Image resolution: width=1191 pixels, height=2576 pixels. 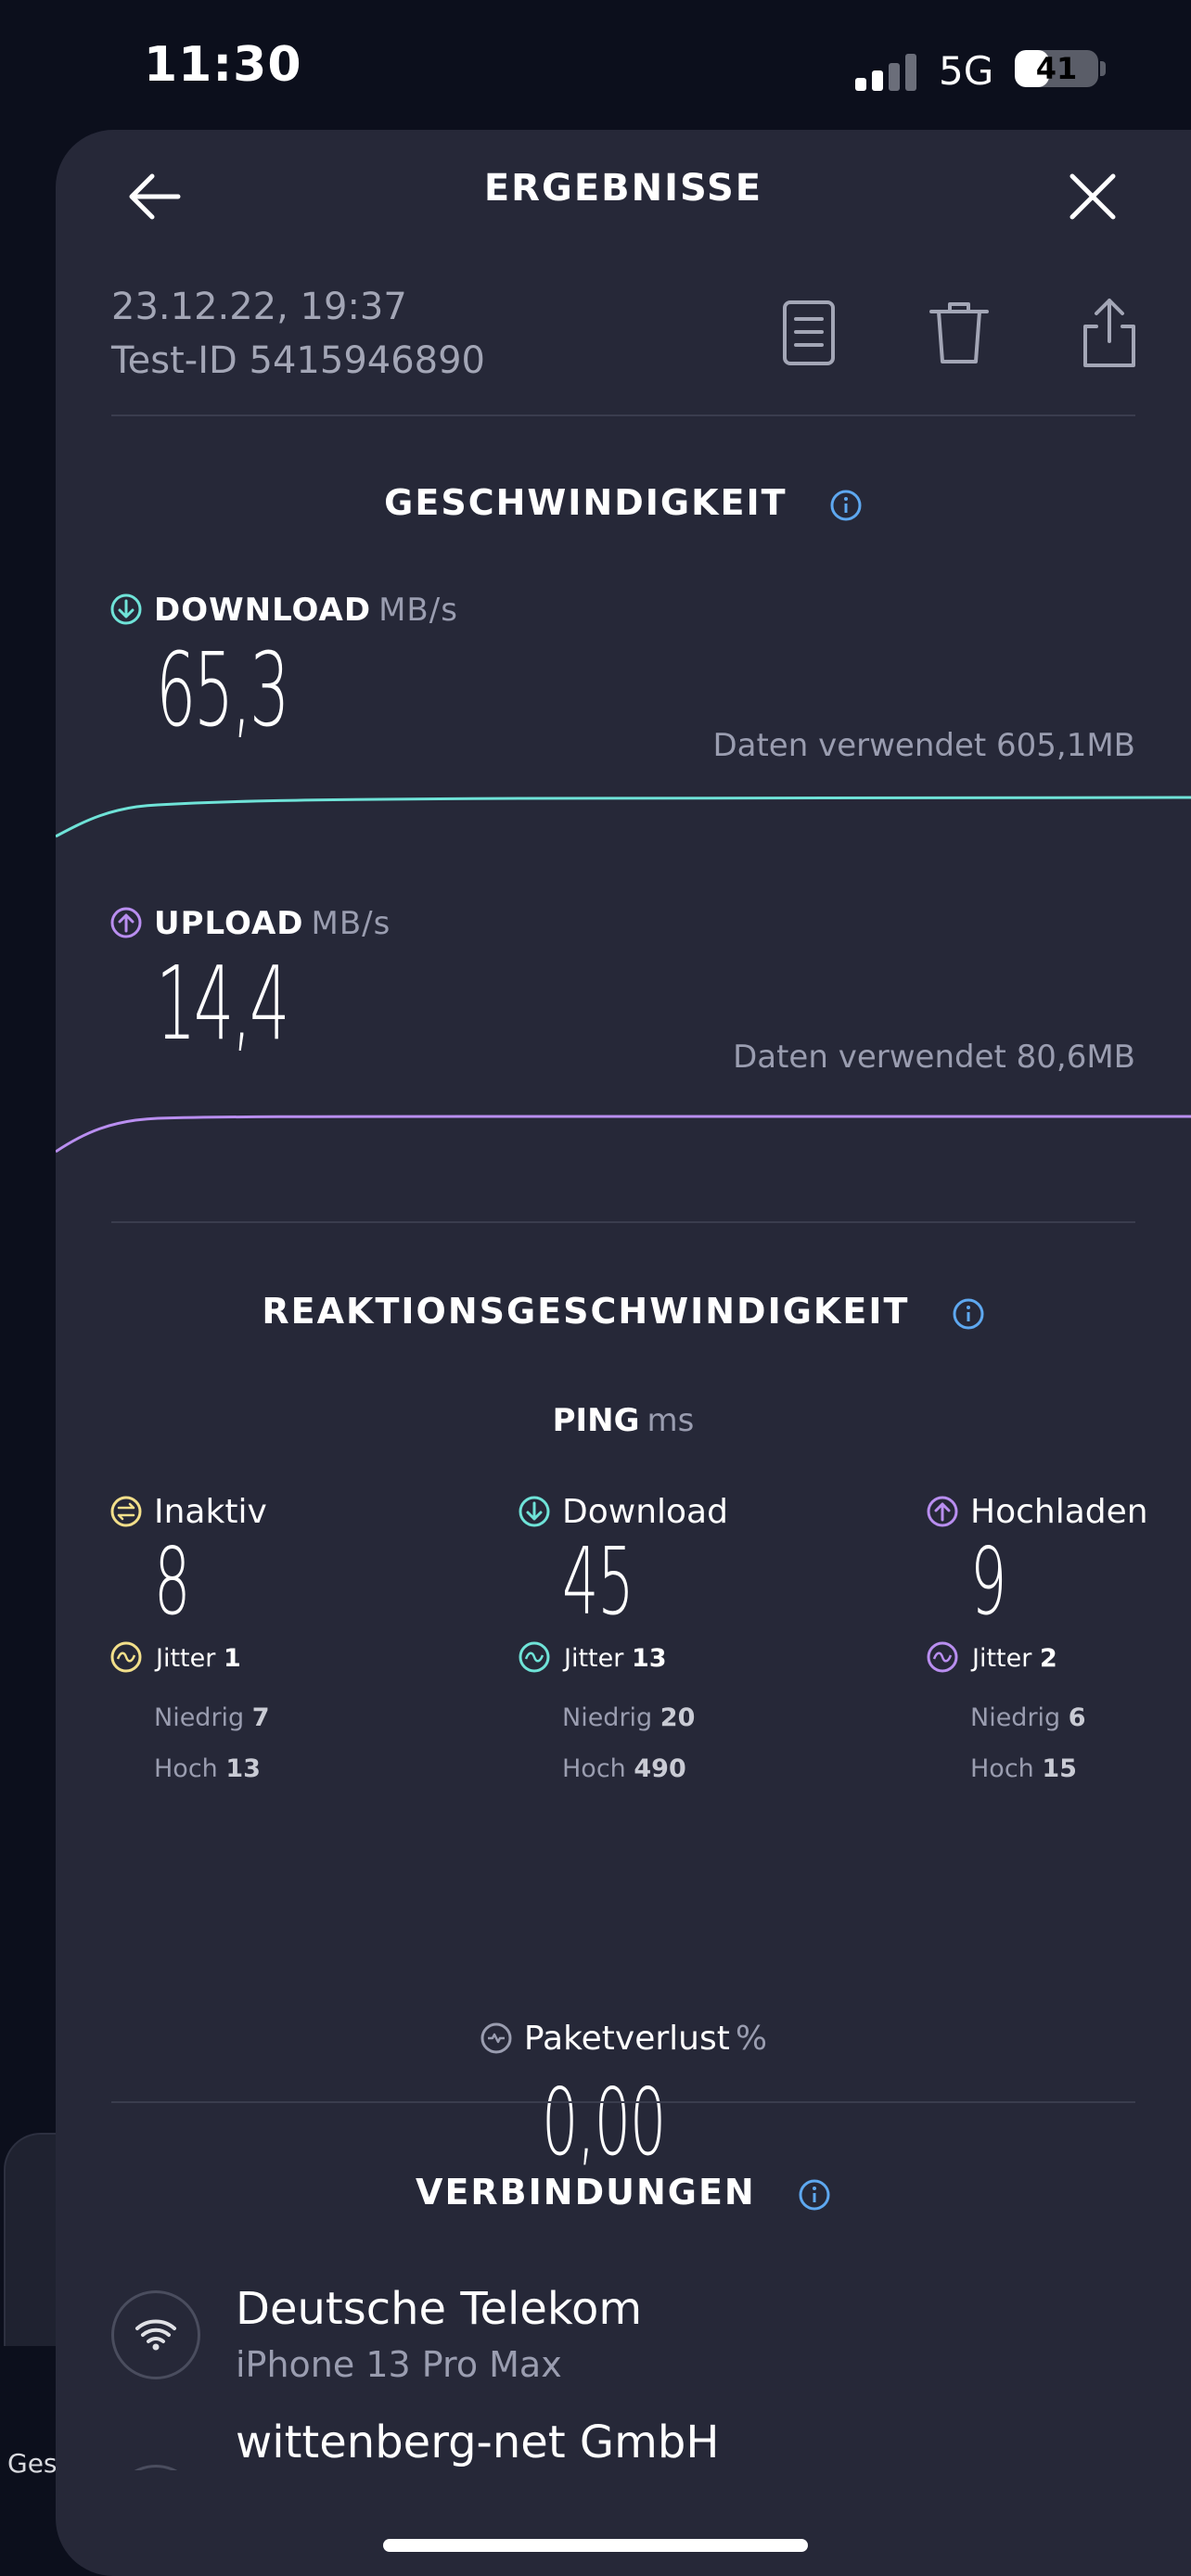 I want to click on section-speed-title: GESCHWINDIGKEIT, so click(x=623, y=502).